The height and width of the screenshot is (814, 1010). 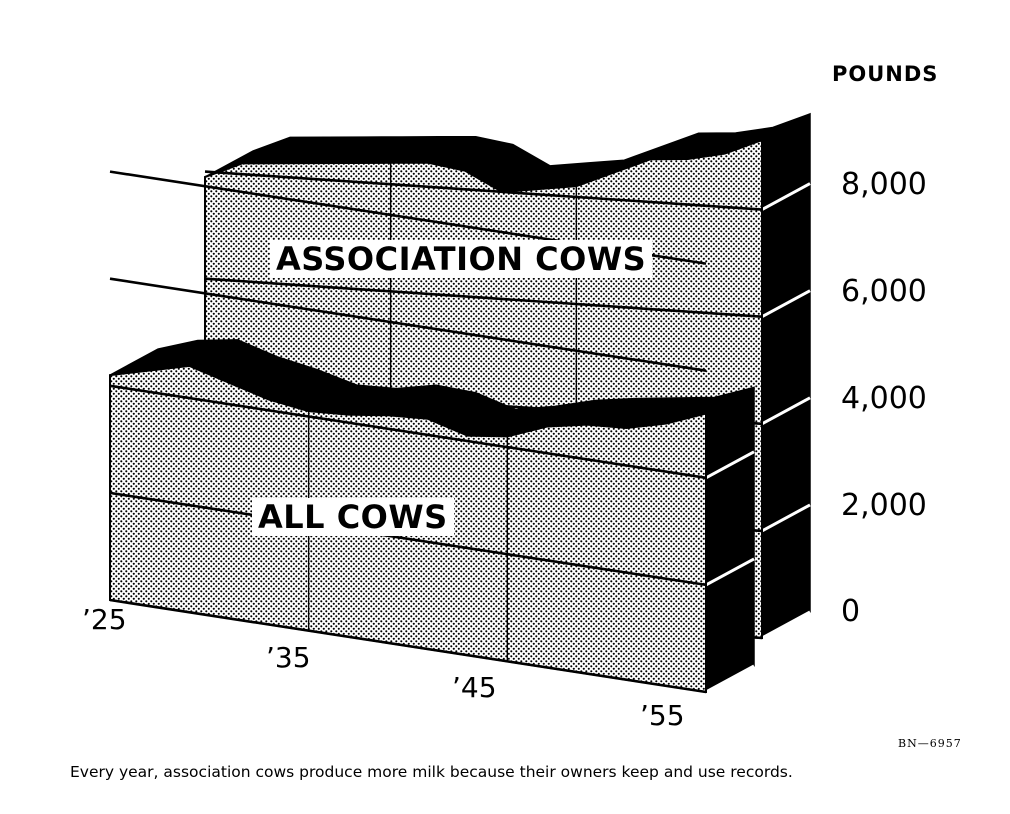 I want to click on y-tick-label-0: 0, so click(x=851, y=611).